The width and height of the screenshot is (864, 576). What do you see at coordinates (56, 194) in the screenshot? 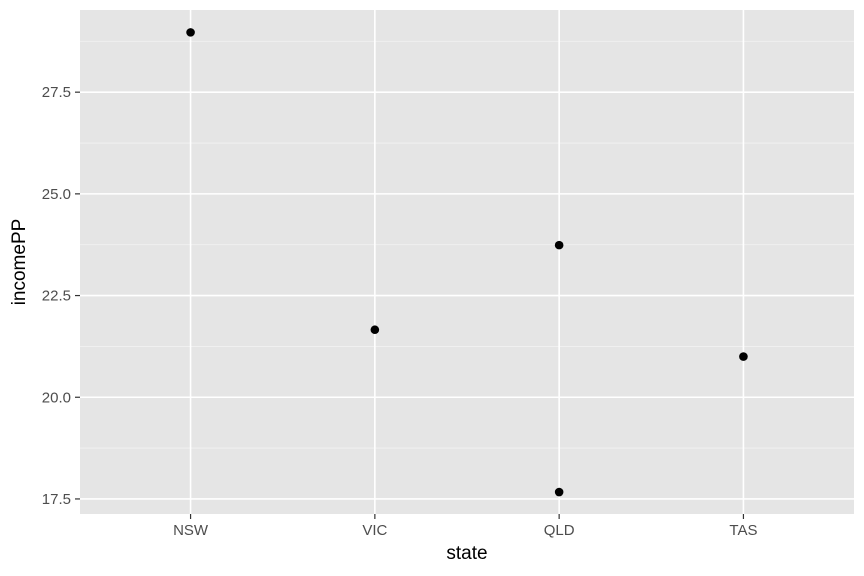
I see `y-tick-label: 25.0` at bounding box center [56, 194].